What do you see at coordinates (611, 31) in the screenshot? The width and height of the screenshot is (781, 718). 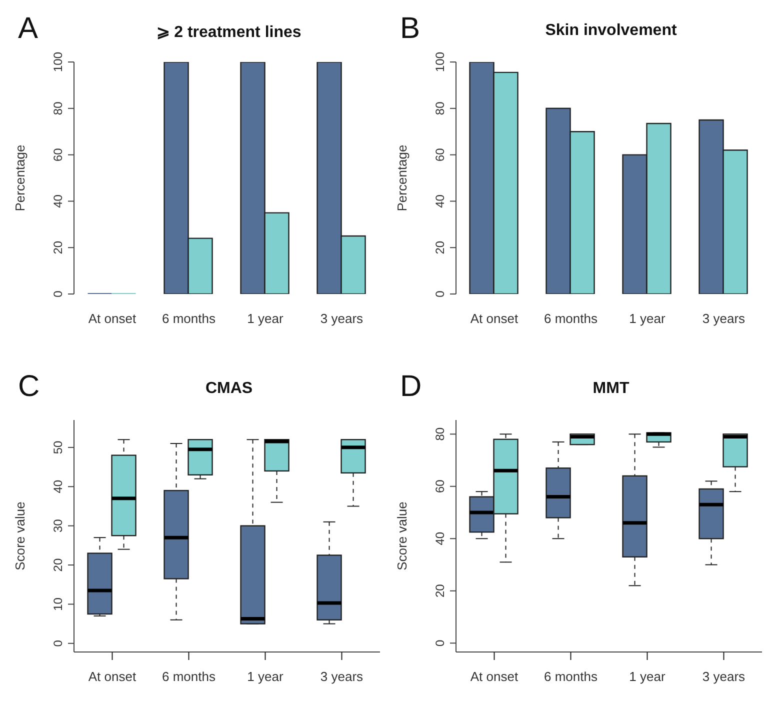 I see `chart-title: Skin involvement` at bounding box center [611, 31].